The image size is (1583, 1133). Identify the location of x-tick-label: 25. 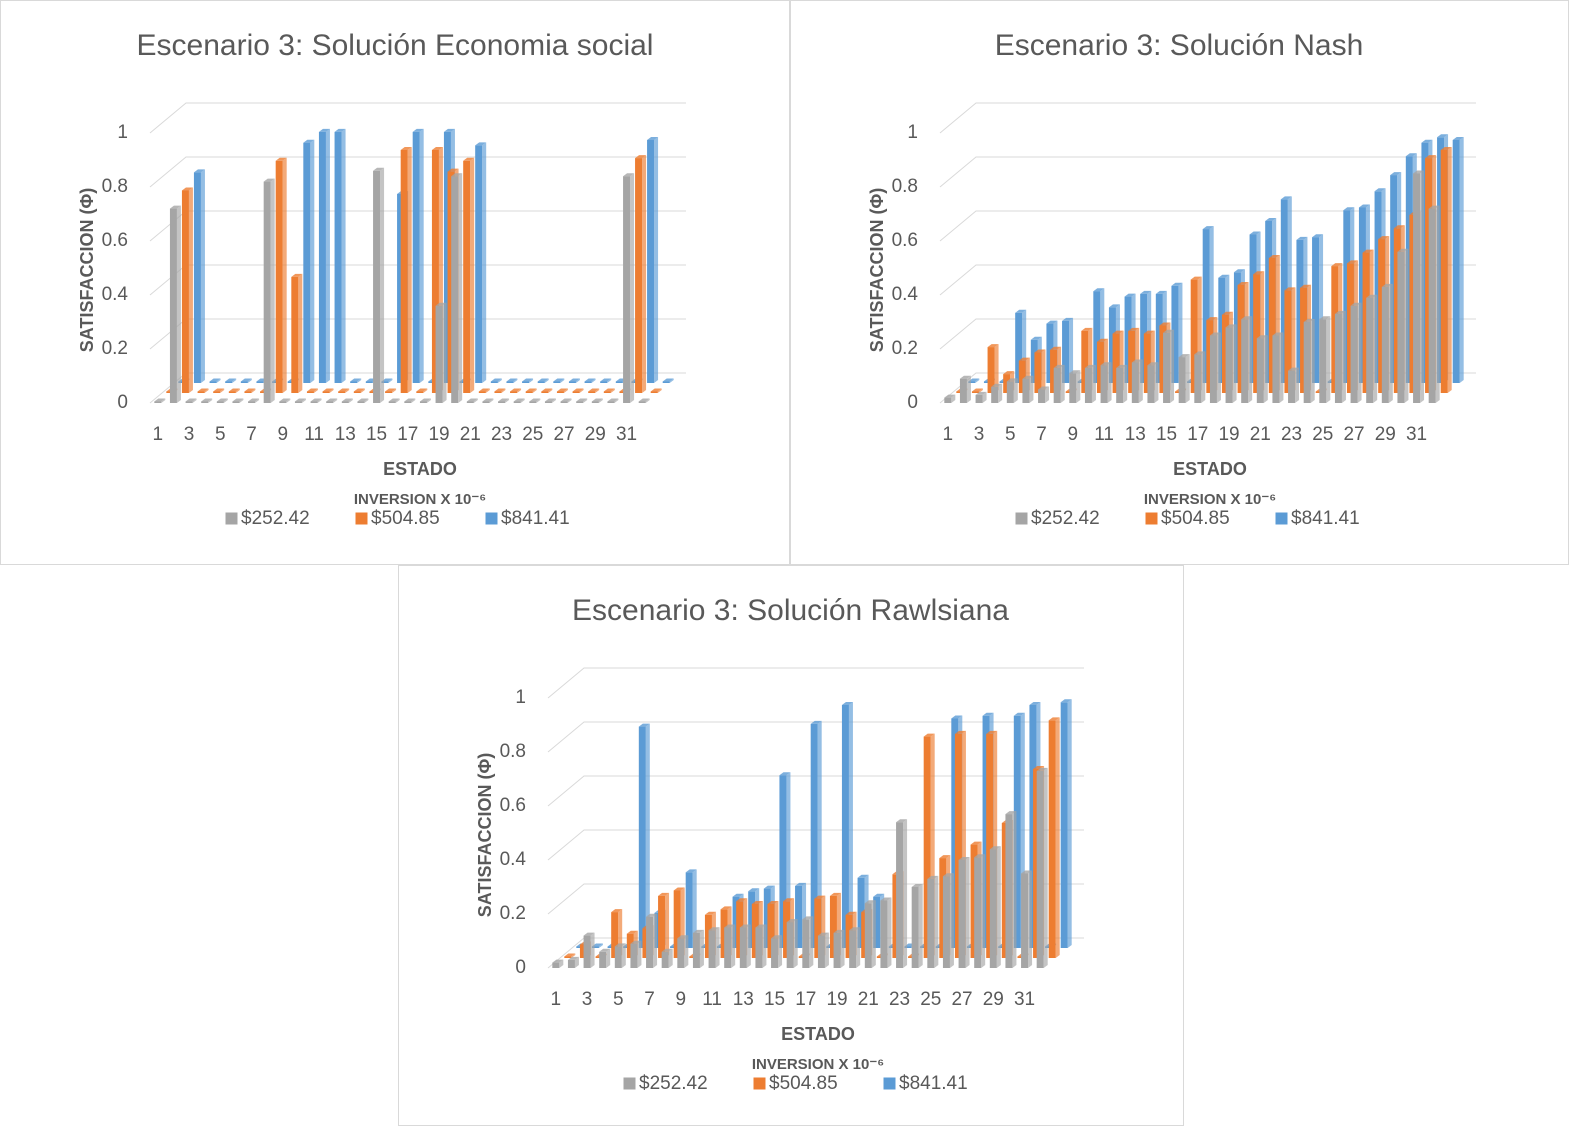
(930, 999).